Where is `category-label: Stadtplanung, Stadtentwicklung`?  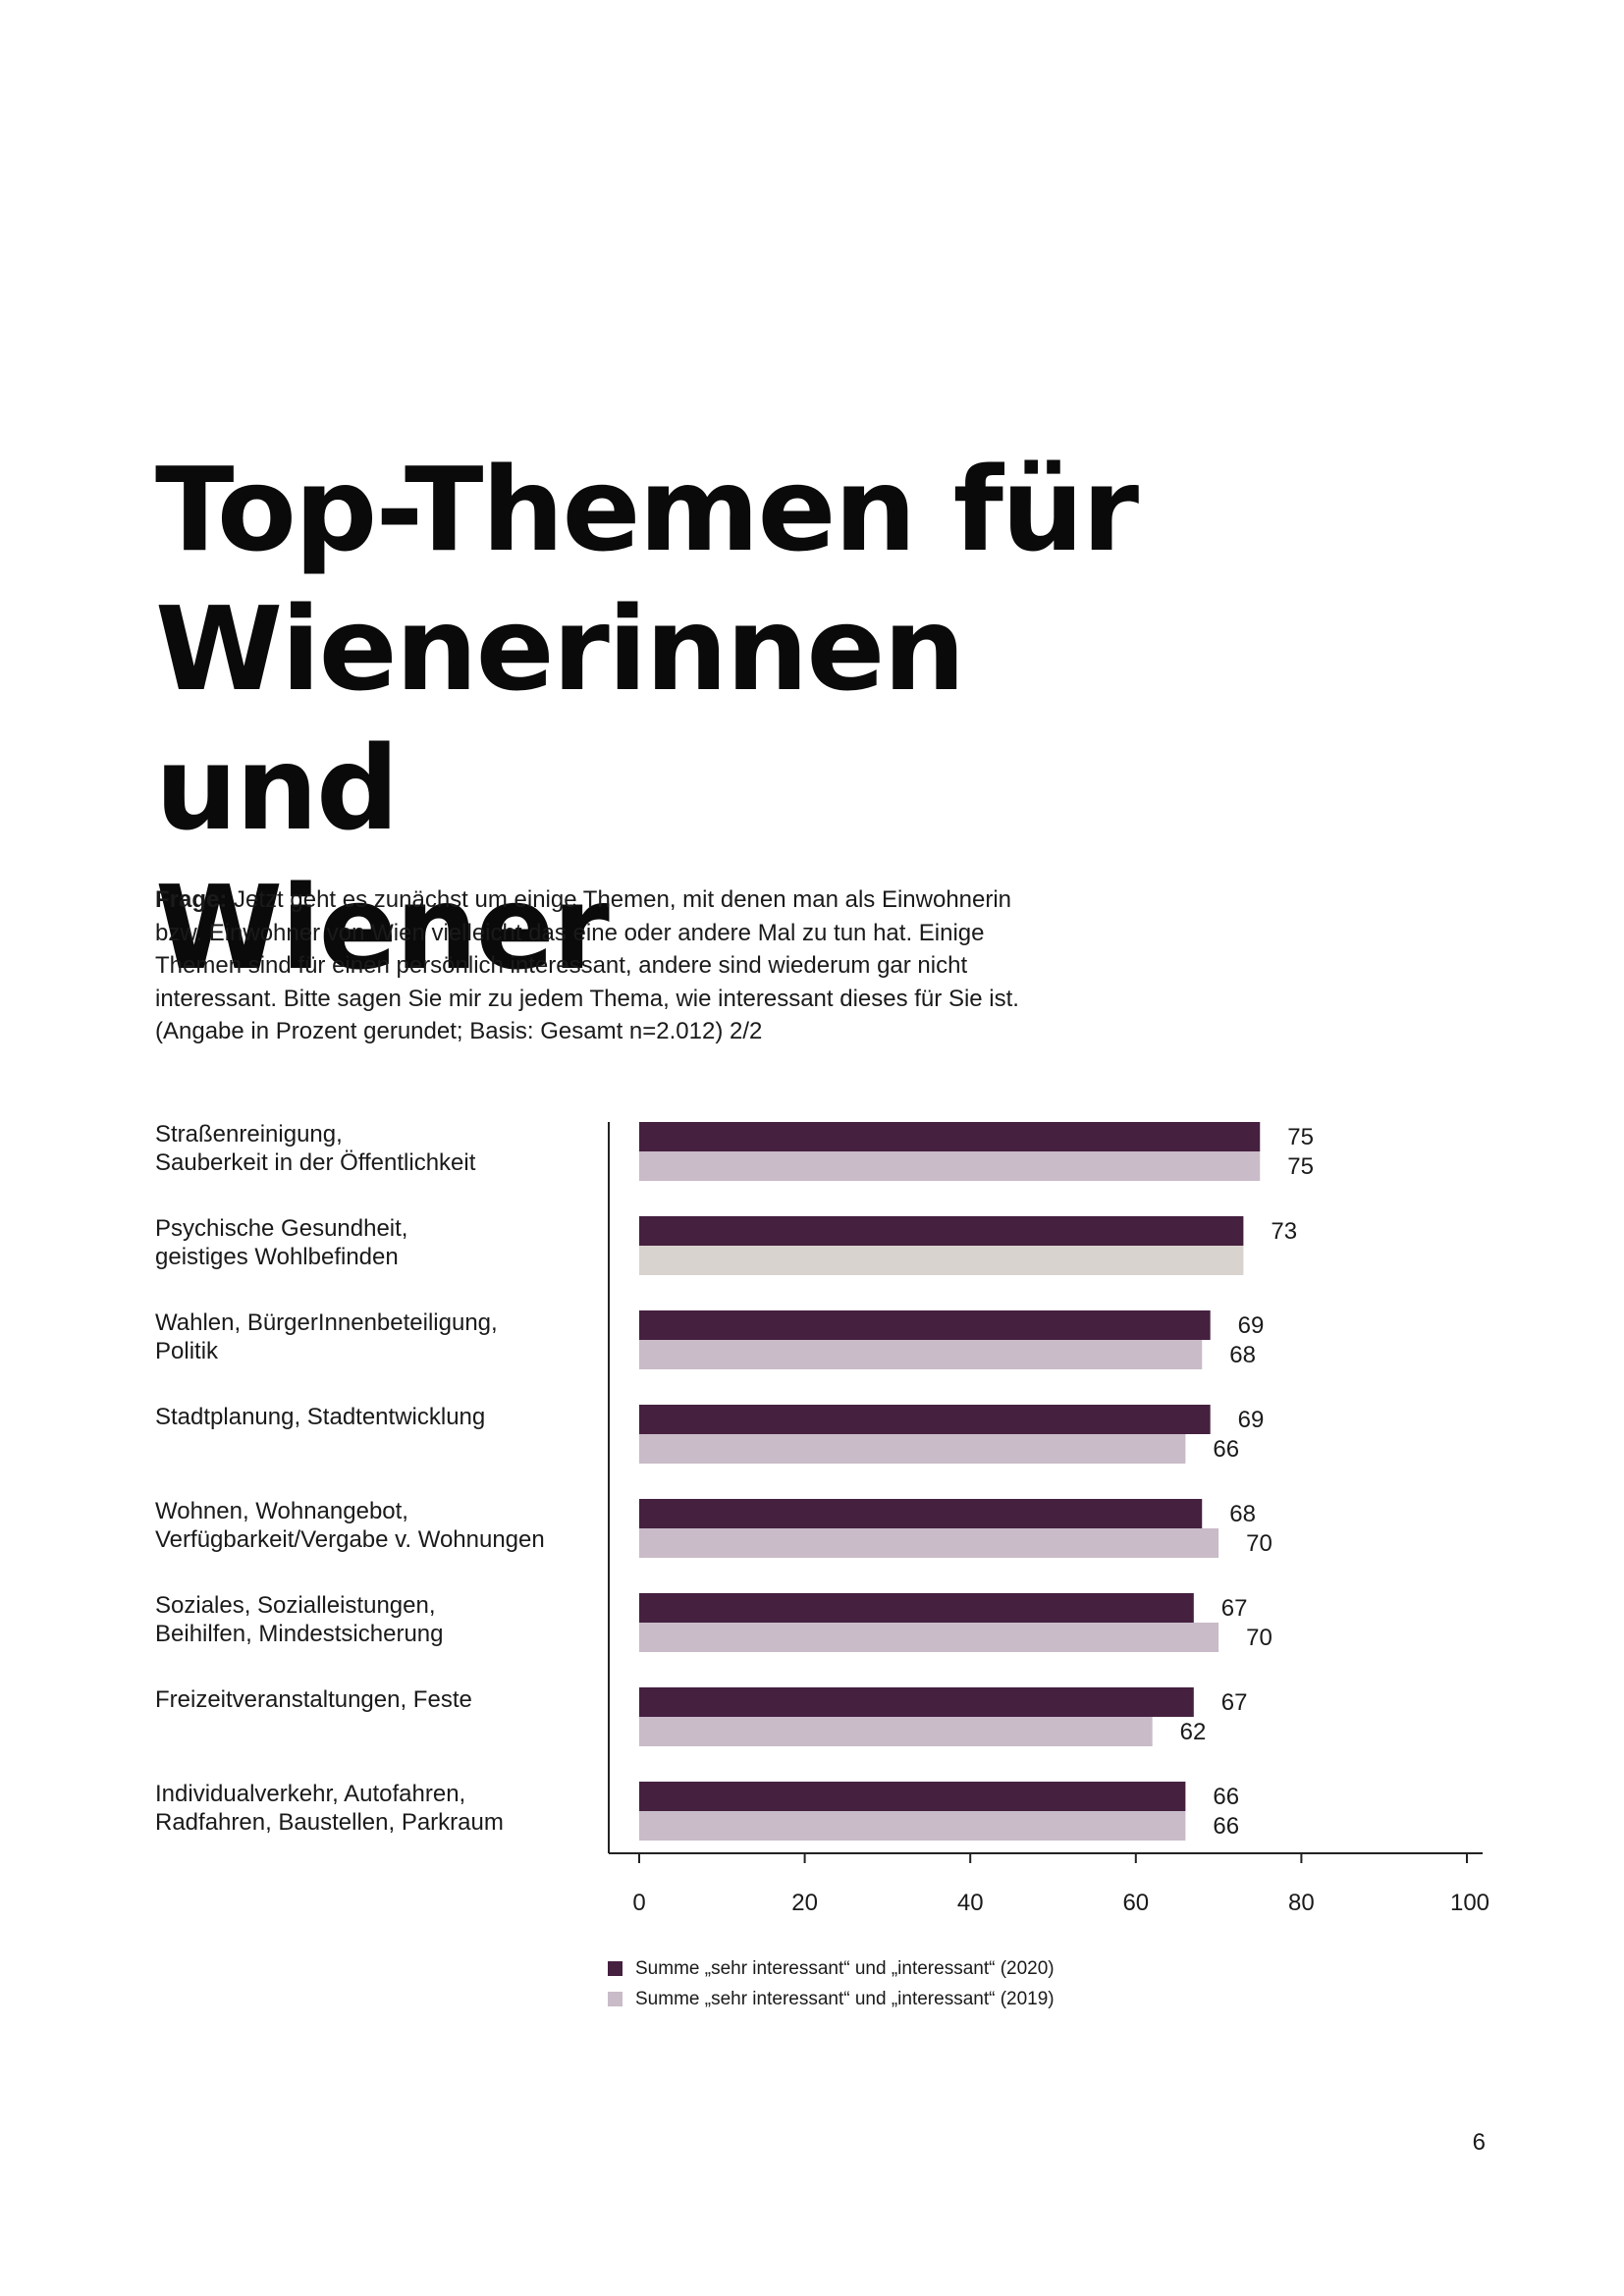
category-label: Stadtplanung, Stadtentwicklung is located at coordinates (371, 1417).